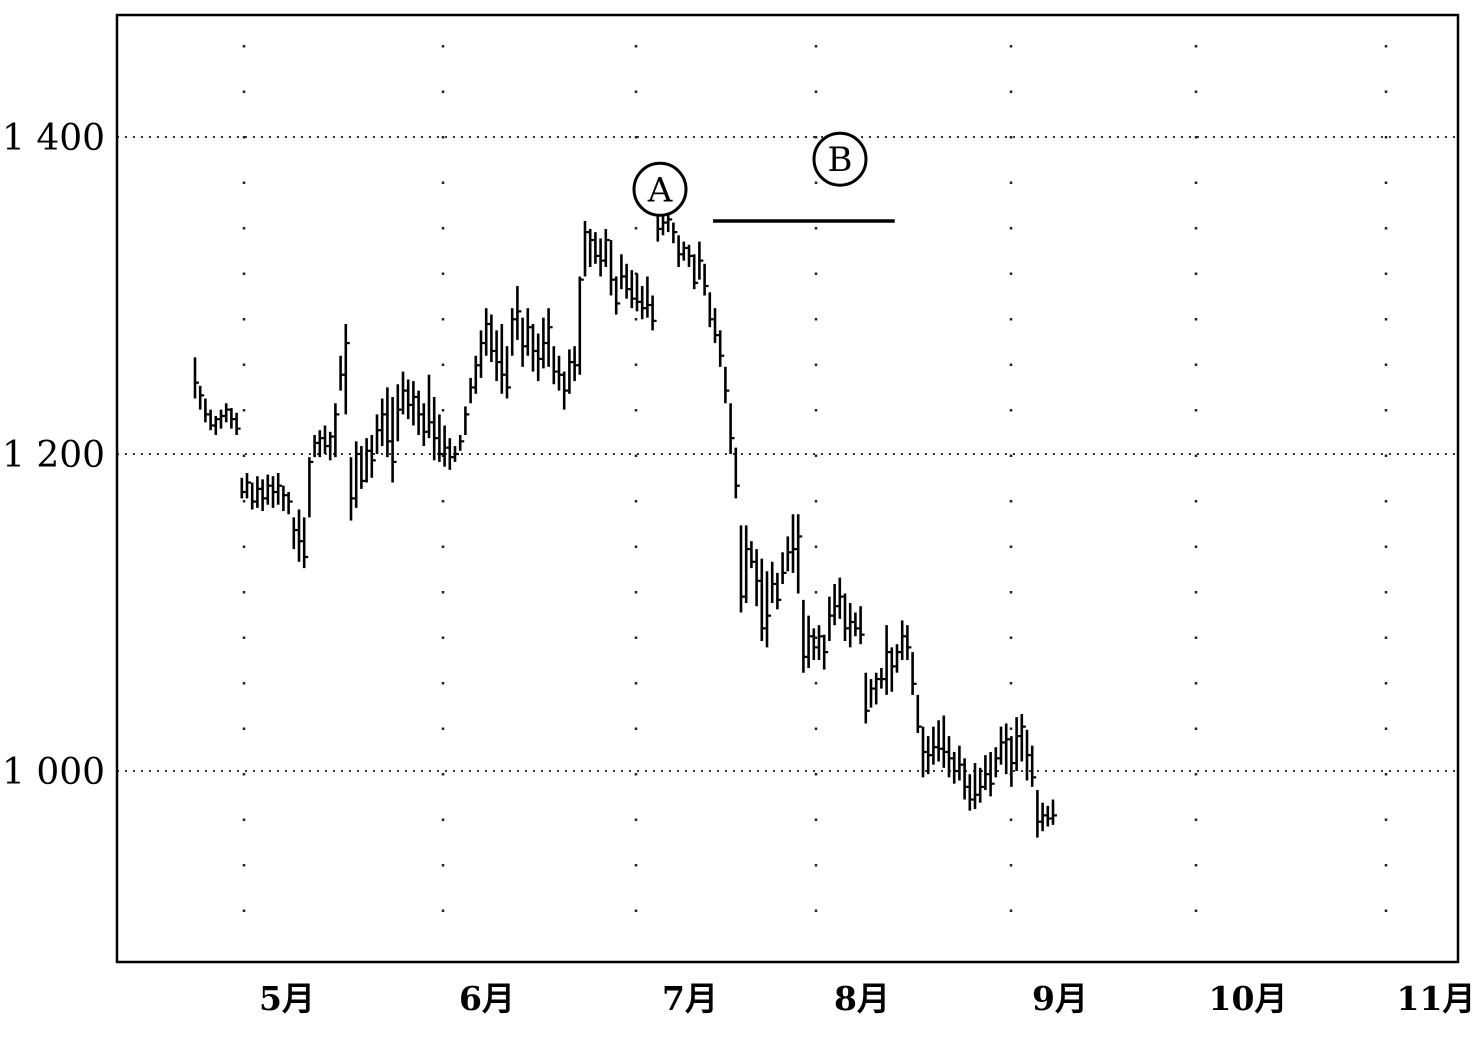 This screenshot has width=1476, height=1037. Describe the element at coordinates (840, 160) in the screenshot. I see `marker-label-b: B` at that location.